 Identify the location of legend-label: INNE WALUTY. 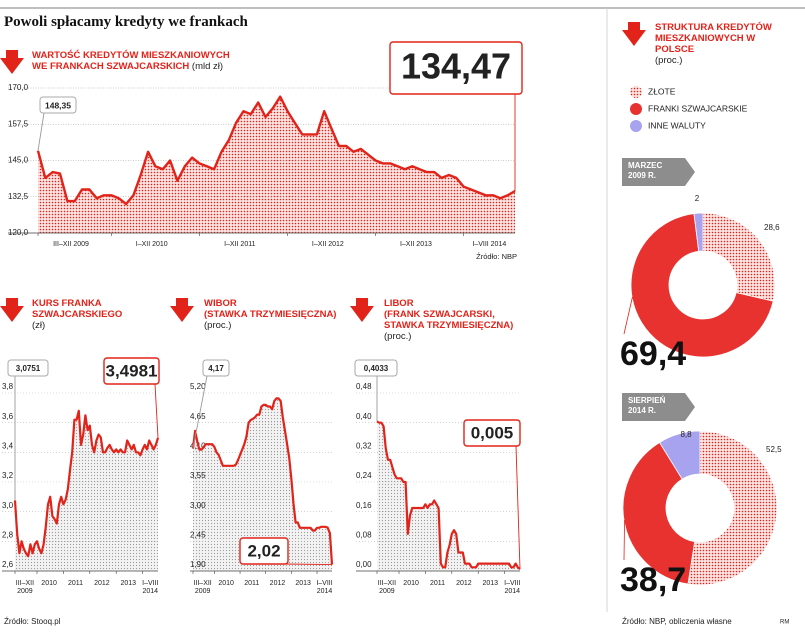
(677, 125).